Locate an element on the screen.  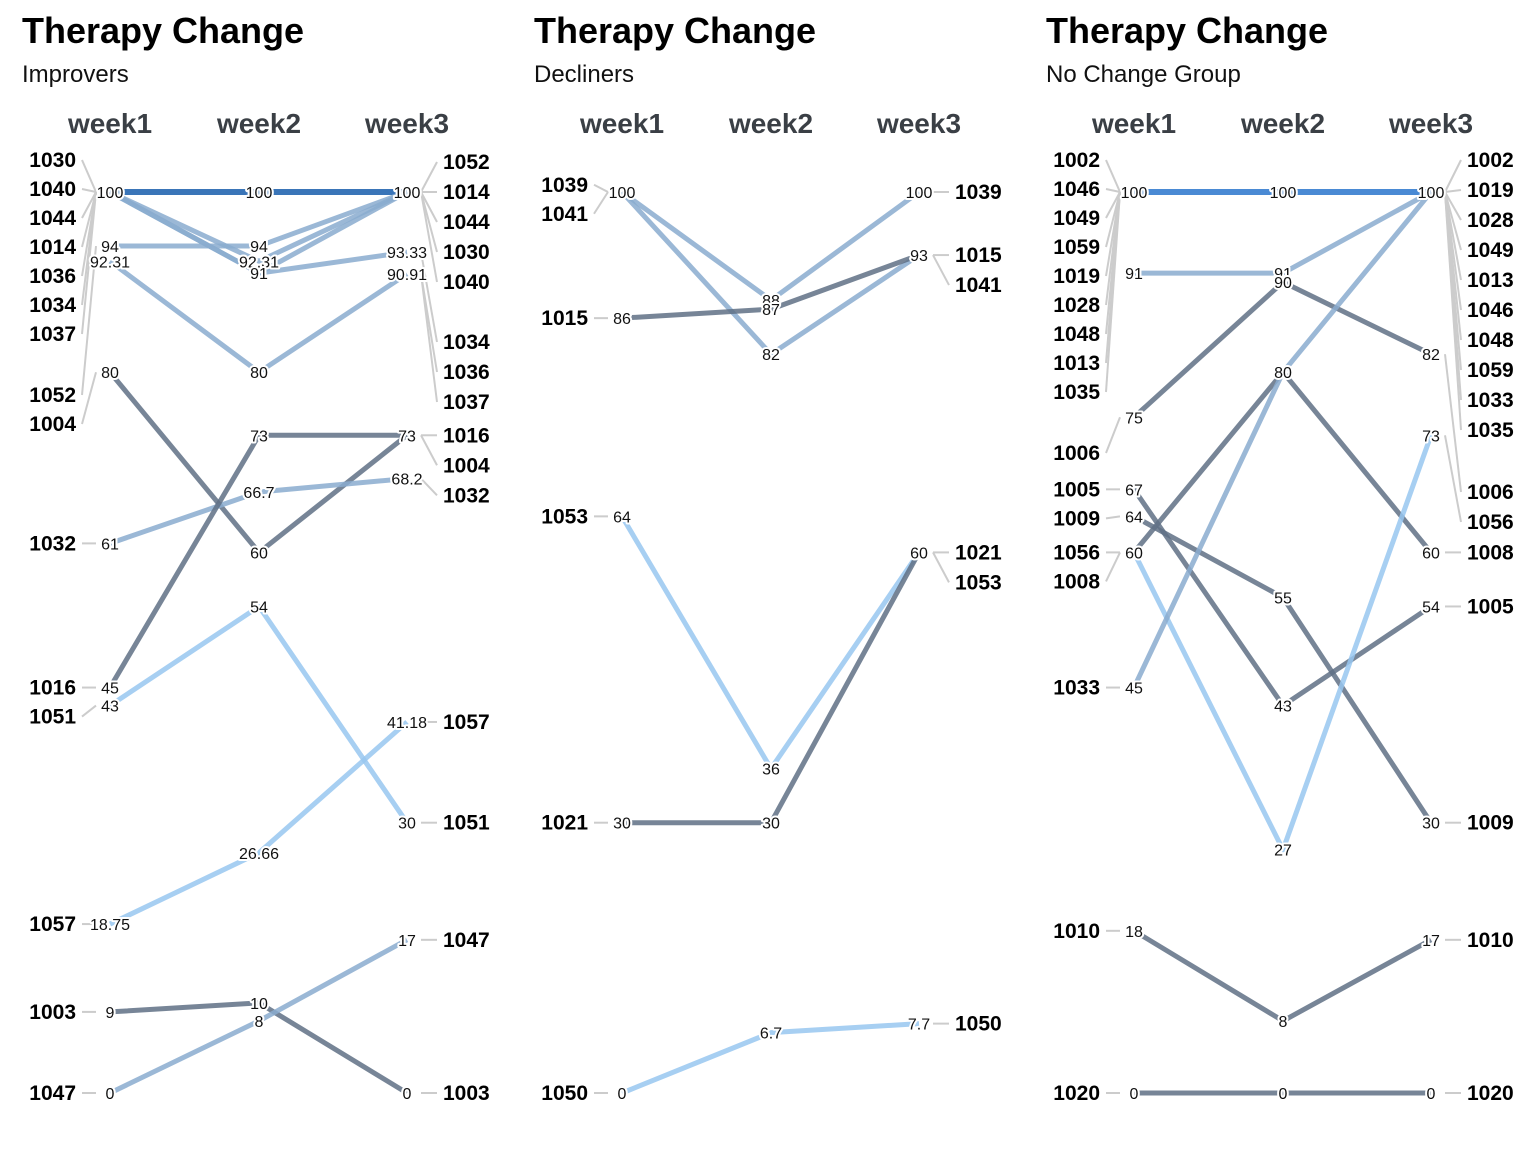
left-id-label: 1052 is located at coordinates (52, 395).